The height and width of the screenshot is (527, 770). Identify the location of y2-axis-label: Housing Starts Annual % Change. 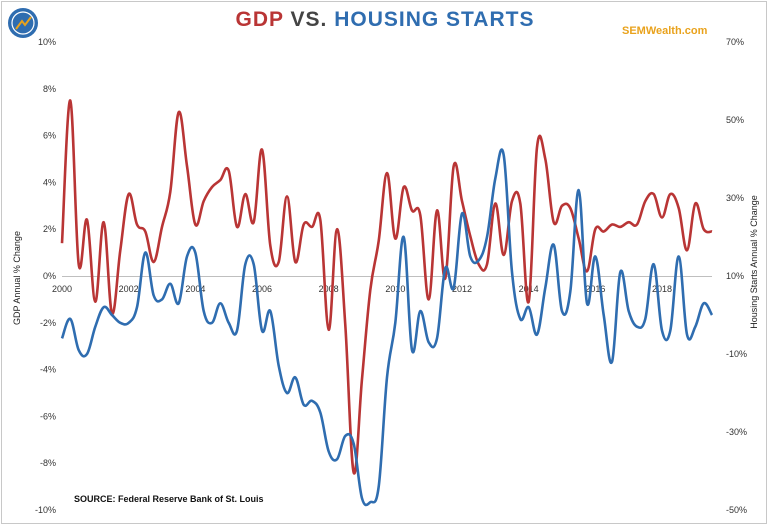
(754, 262).